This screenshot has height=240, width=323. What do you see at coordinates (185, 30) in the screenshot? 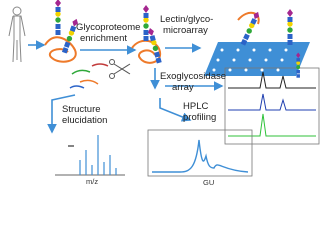
I see `label-microarray: microarray` at bounding box center [185, 30].